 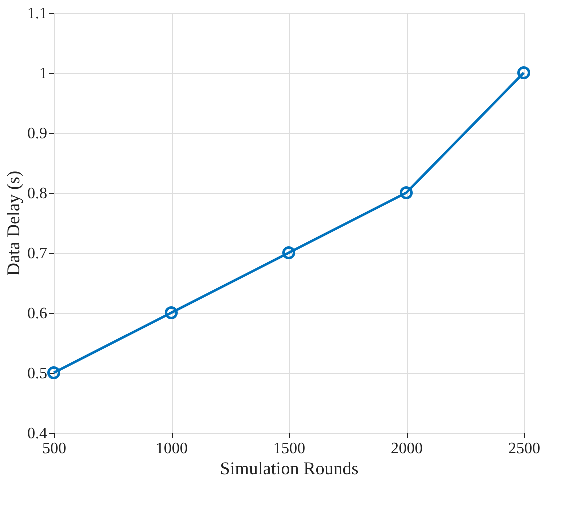 What do you see at coordinates (524, 449) in the screenshot?
I see `x-tick-label: 2500` at bounding box center [524, 449].